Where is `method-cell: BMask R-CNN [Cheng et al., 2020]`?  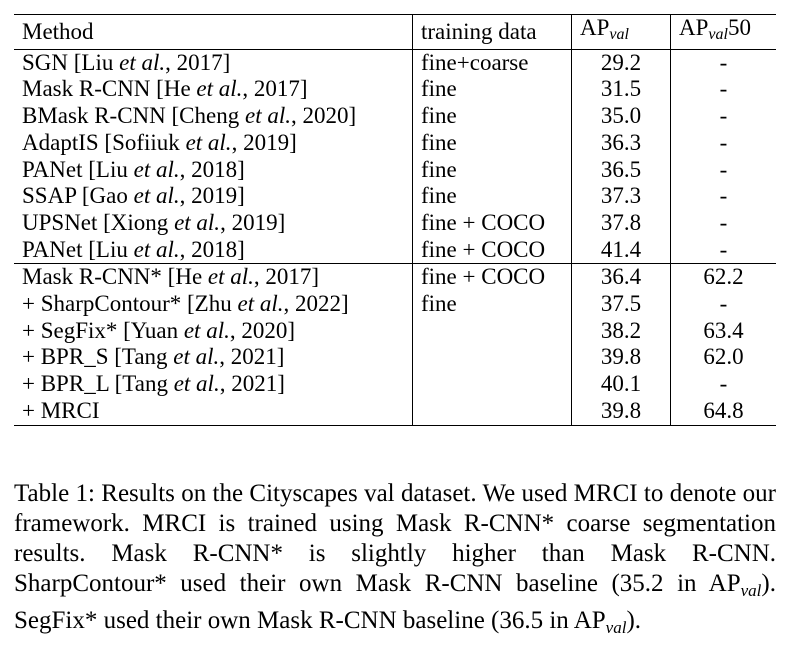
method-cell: BMask R-CNN [Cheng et al., 2020] is located at coordinates (213, 116).